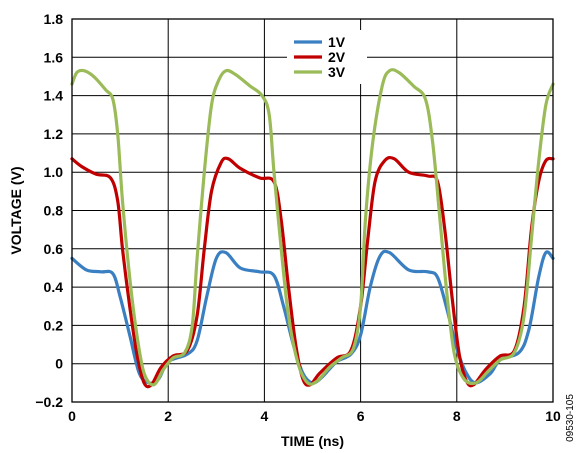  I want to click on y-tick-label: 1.4, so click(54, 96).